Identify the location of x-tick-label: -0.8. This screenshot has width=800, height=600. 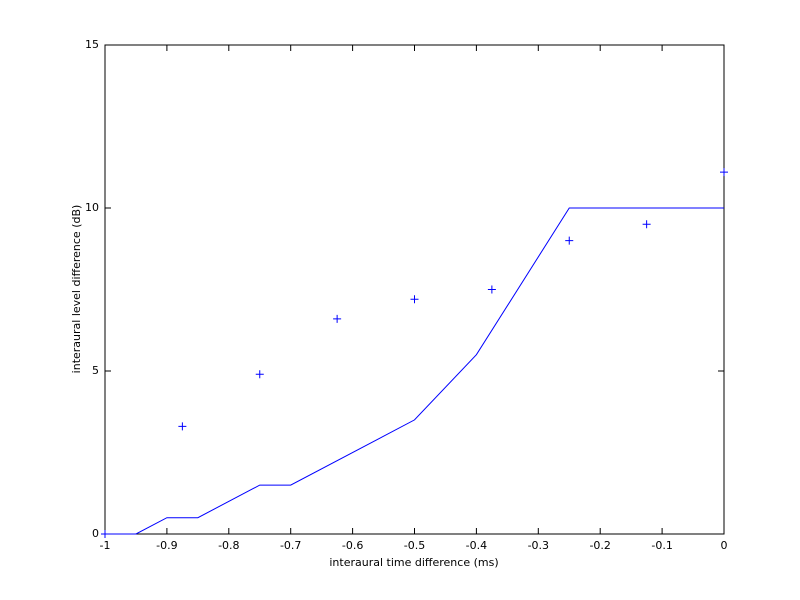
(228, 545).